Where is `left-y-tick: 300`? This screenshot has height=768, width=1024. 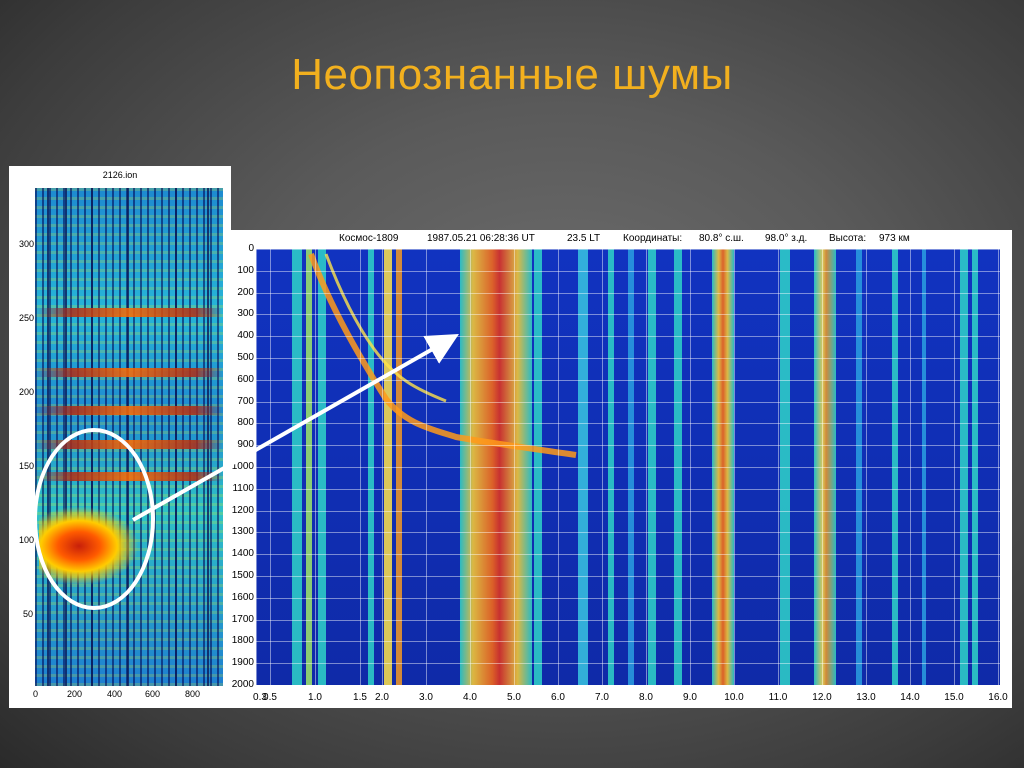
left-y-tick: 300 is located at coordinates (27, 244).